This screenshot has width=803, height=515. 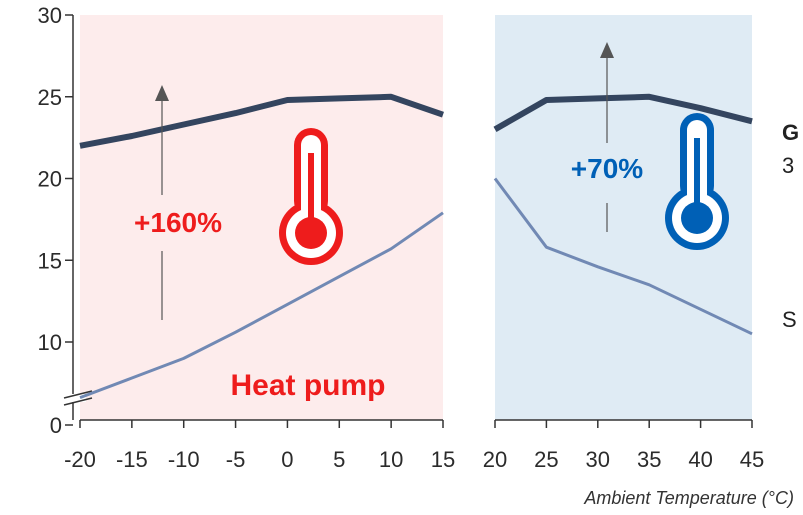 I want to click on x-tick-label: -15, so click(x=132, y=459).